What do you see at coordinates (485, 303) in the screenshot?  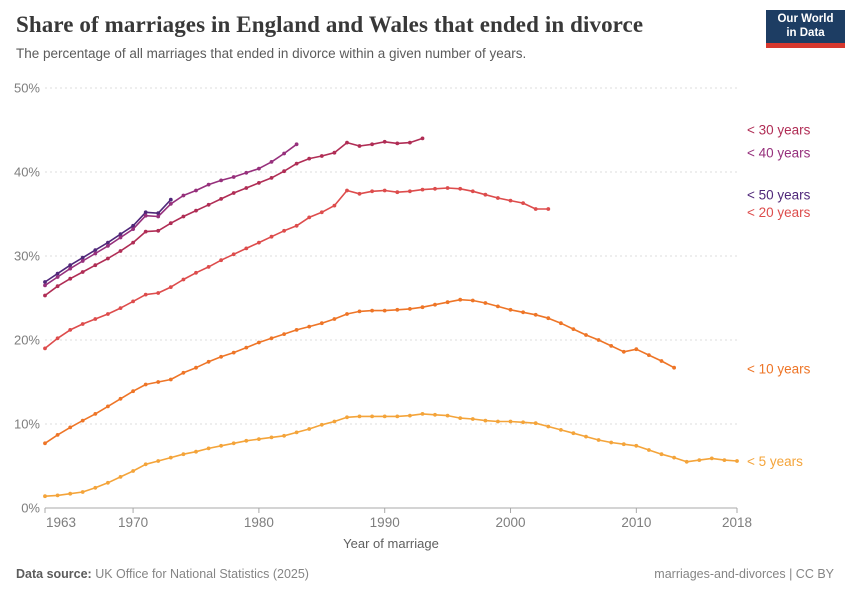 I see `series-point-lt10-1998` at bounding box center [485, 303].